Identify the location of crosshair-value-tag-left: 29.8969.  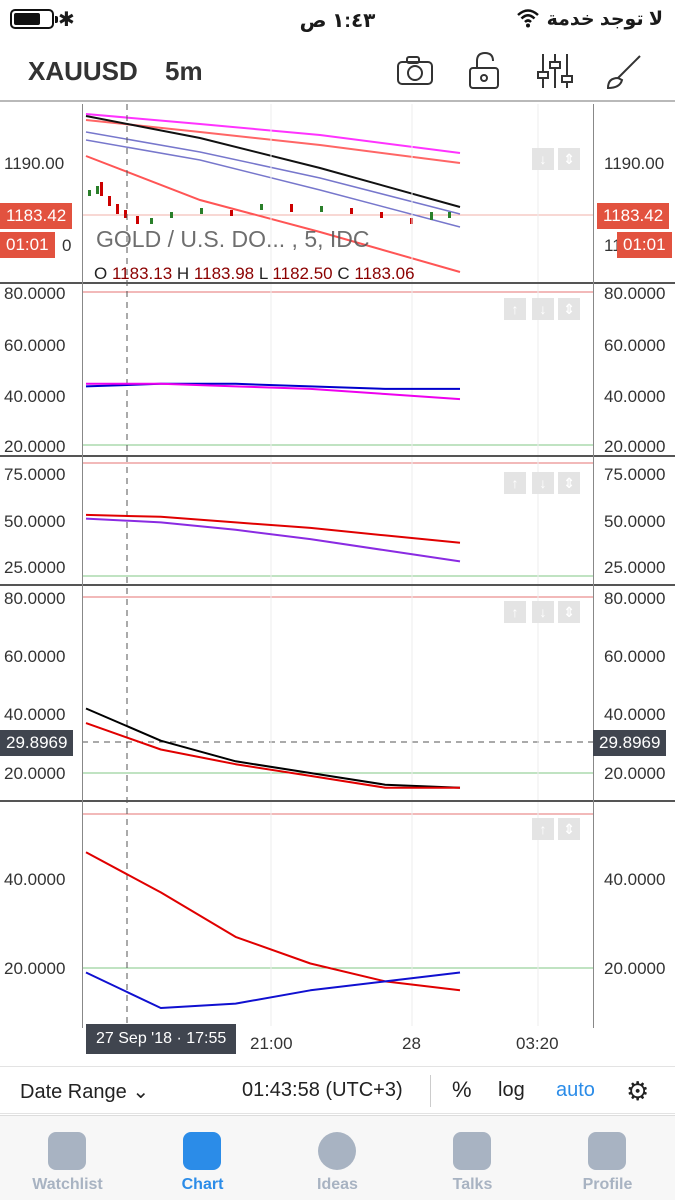
(37, 743).